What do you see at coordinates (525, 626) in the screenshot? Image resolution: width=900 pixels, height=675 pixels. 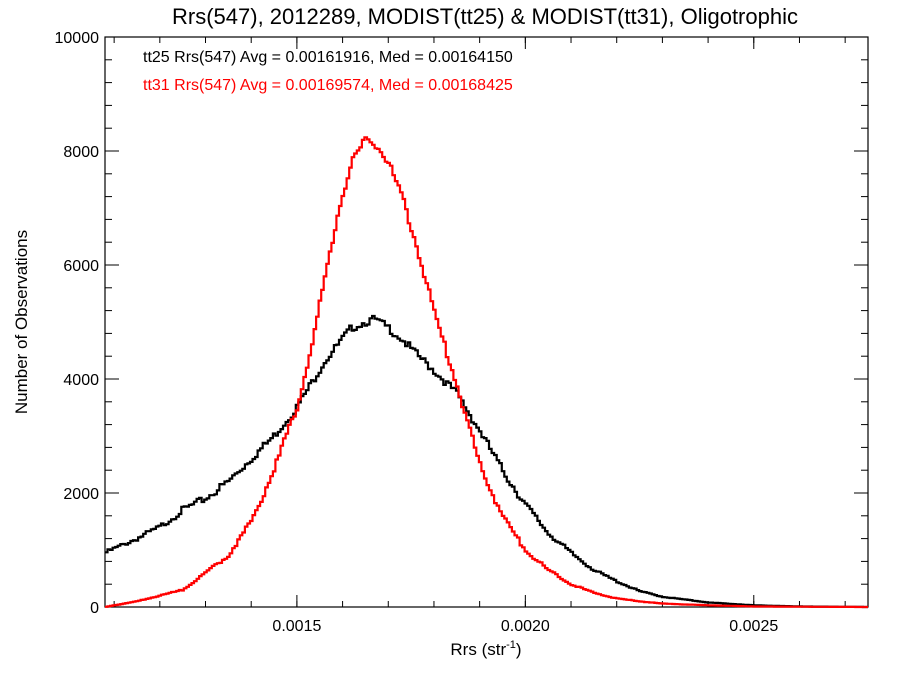 I see `x-tick-label: 0.0020` at bounding box center [525, 626].